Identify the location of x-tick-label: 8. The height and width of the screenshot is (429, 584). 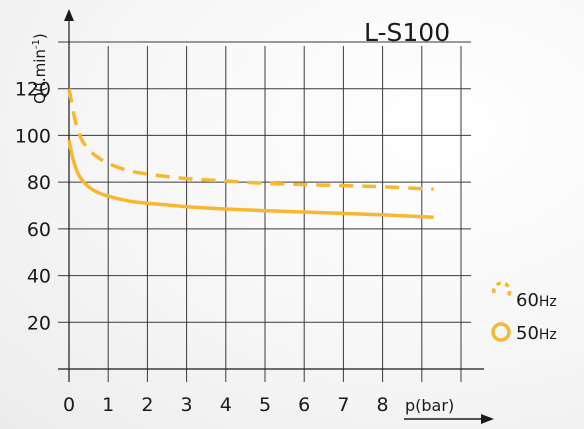
(383, 405).